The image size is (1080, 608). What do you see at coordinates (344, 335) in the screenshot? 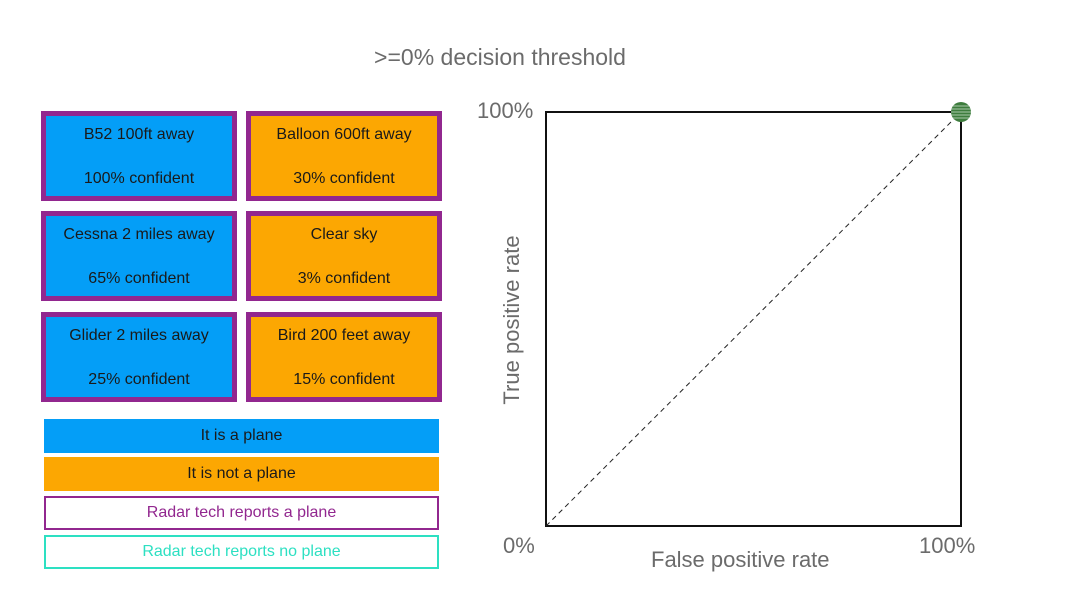
I see `card-name: Bird 200 feet away` at bounding box center [344, 335].